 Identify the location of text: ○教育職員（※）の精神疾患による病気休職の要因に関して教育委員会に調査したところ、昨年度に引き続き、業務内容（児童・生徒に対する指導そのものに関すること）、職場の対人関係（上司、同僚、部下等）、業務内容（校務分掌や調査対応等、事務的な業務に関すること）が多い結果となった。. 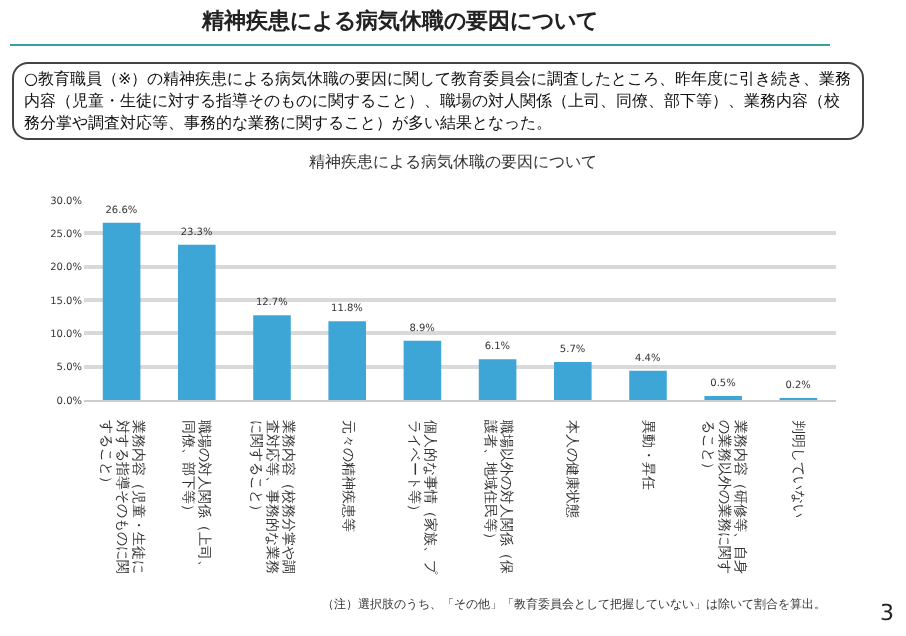
(438, 101).